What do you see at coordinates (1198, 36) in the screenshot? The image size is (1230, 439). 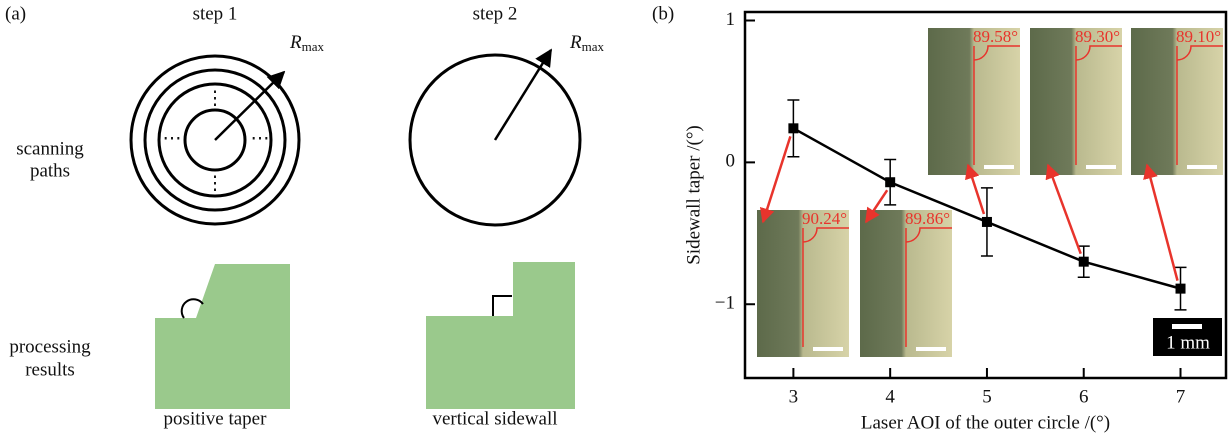 I see `inset-label: 89.10°` at bounding box center [1198, 36].